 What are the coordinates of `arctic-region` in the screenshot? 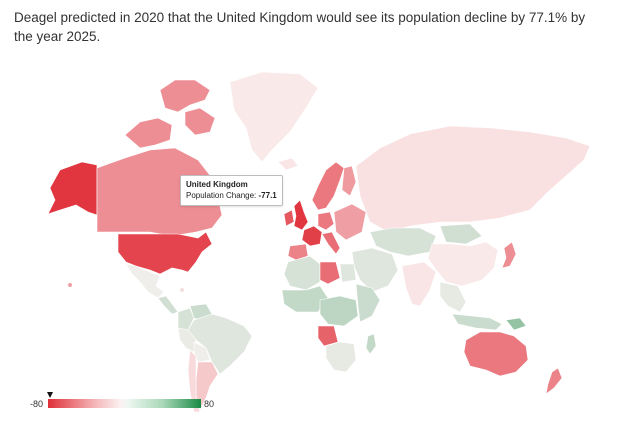 It's located at (170, 114).